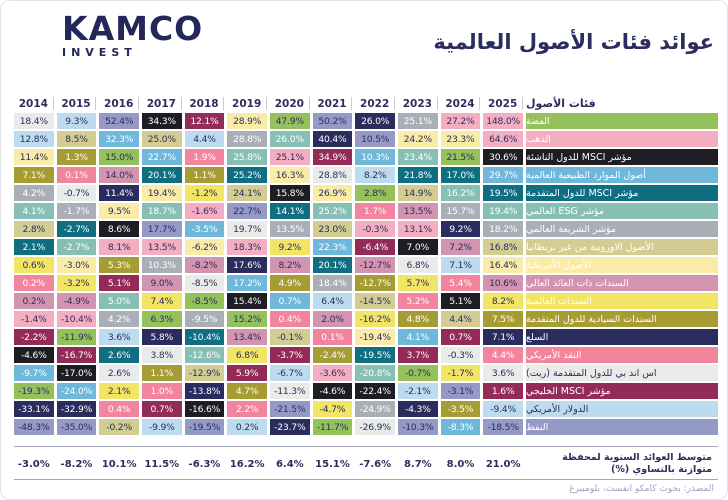 This screenshot has width=728, height=500. What do you see at coordinates (622, 355) in the screenshot?
I see `asset-label-csh: النقد الأمريكي` at bounding box center [622, 355].